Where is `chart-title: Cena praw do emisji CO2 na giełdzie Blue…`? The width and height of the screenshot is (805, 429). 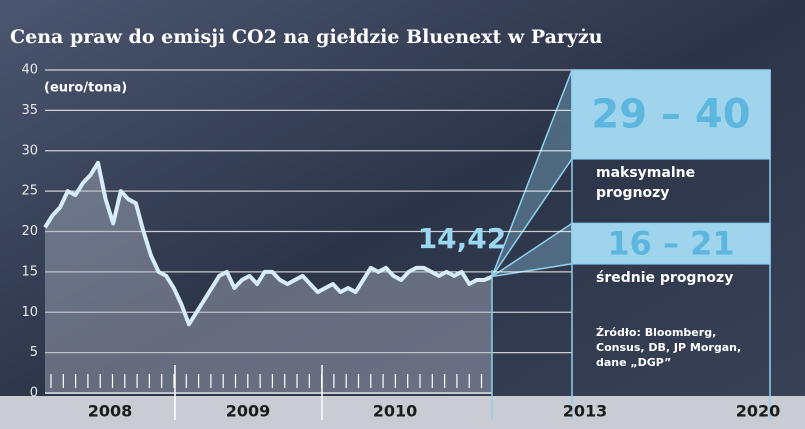
chart-title: Cena praw do emisji CO2 na giełdzie Blue… is located at coordinates (306, 37).